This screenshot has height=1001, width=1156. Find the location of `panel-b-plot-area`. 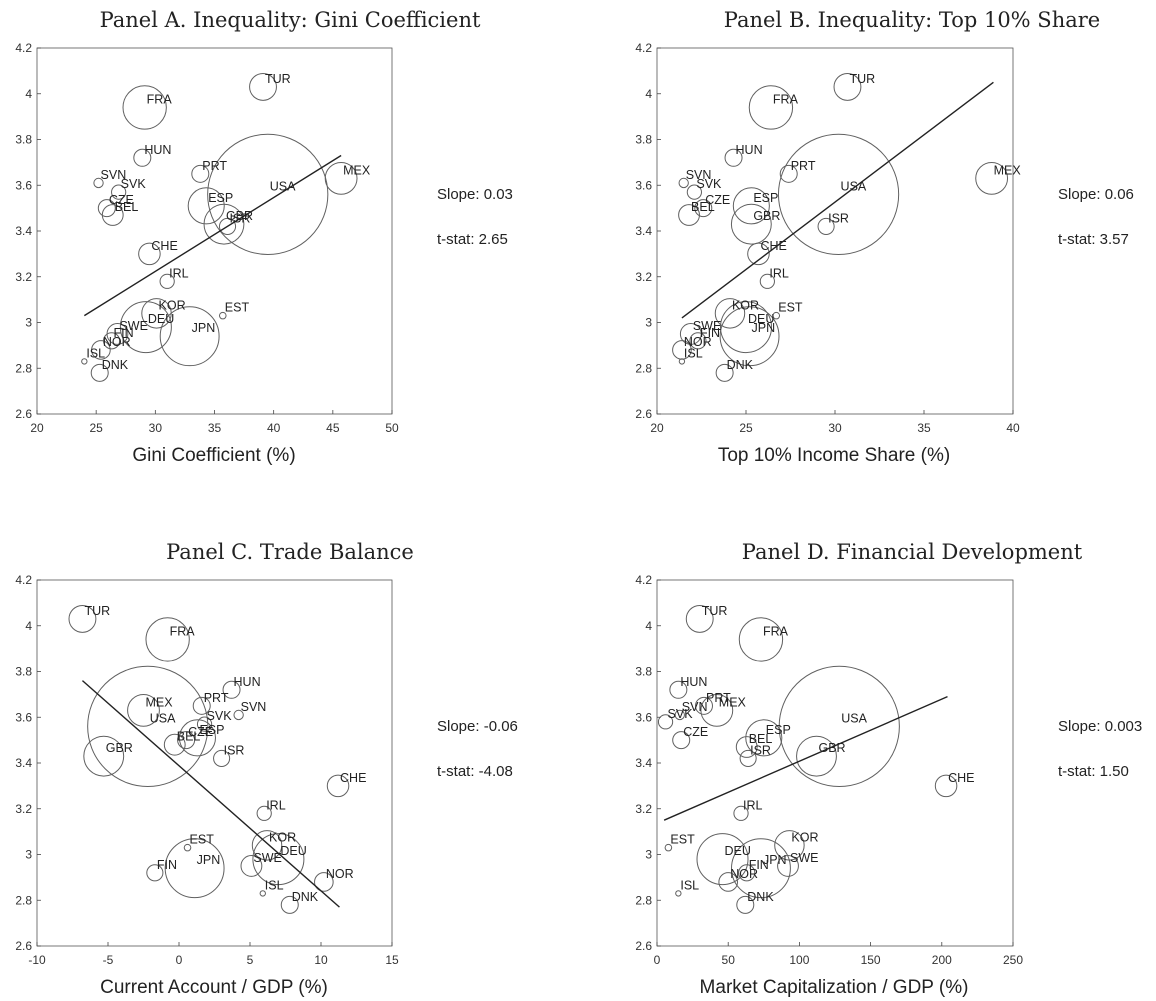

panel-b-plot-area is located at coordinates (835, 231).